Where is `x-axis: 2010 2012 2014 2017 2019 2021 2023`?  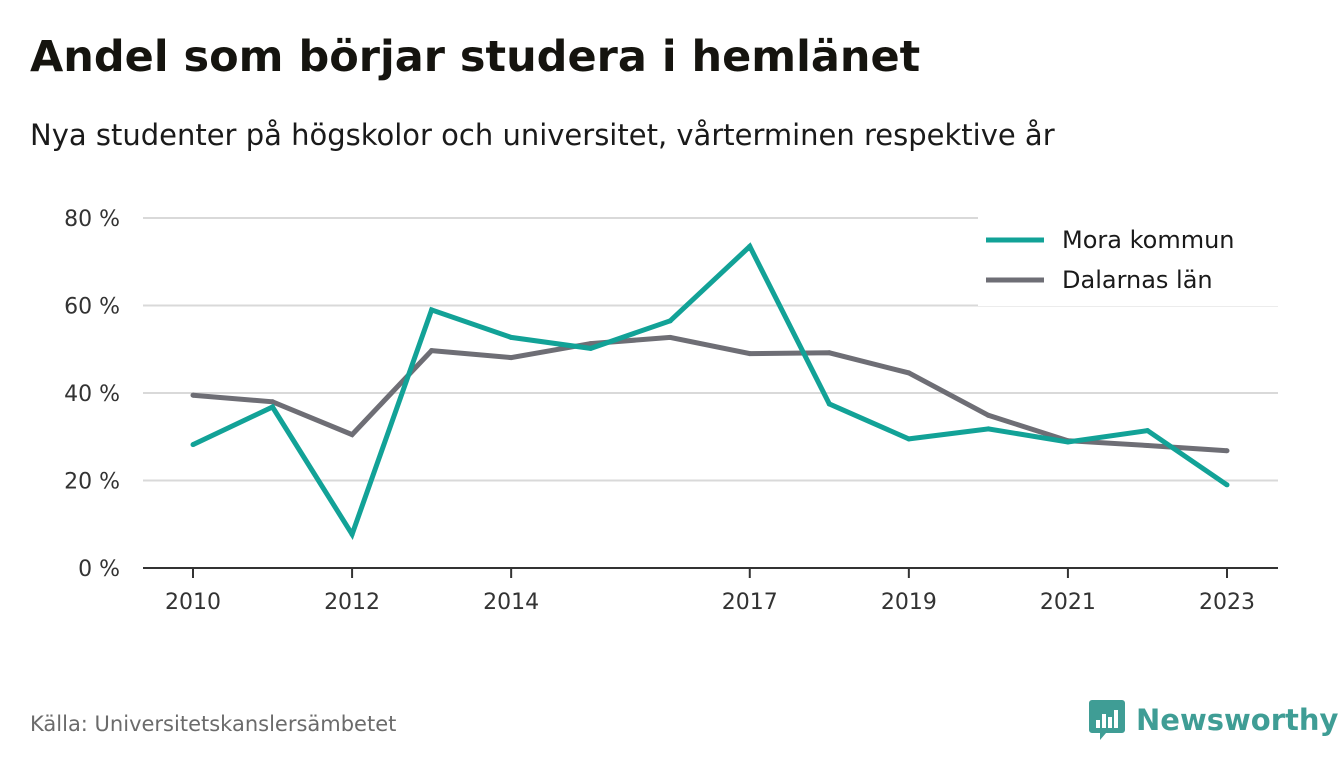
x-axis: 2010 2012 2014 2017 2019 2021 2023 is located at coordinates (710, 591).